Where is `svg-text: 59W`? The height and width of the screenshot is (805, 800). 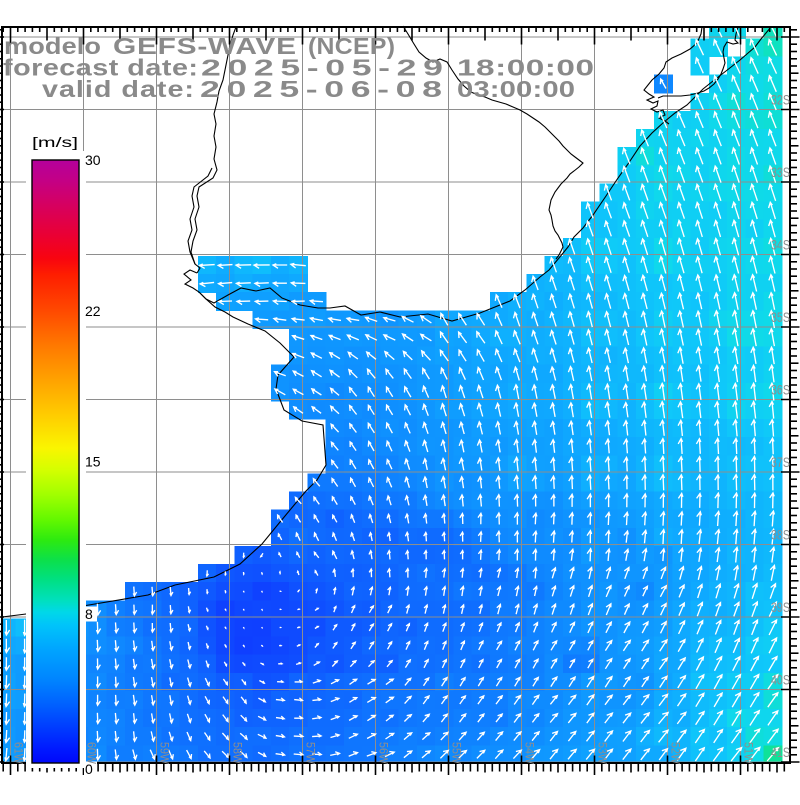 svg-text: 59W is located at coordinates (164, 753).